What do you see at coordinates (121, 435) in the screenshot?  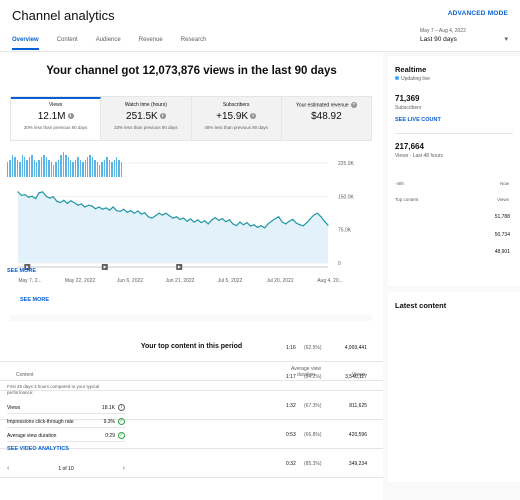 I see `check-circle-icon: ✓` at bounding box center [121, 435].